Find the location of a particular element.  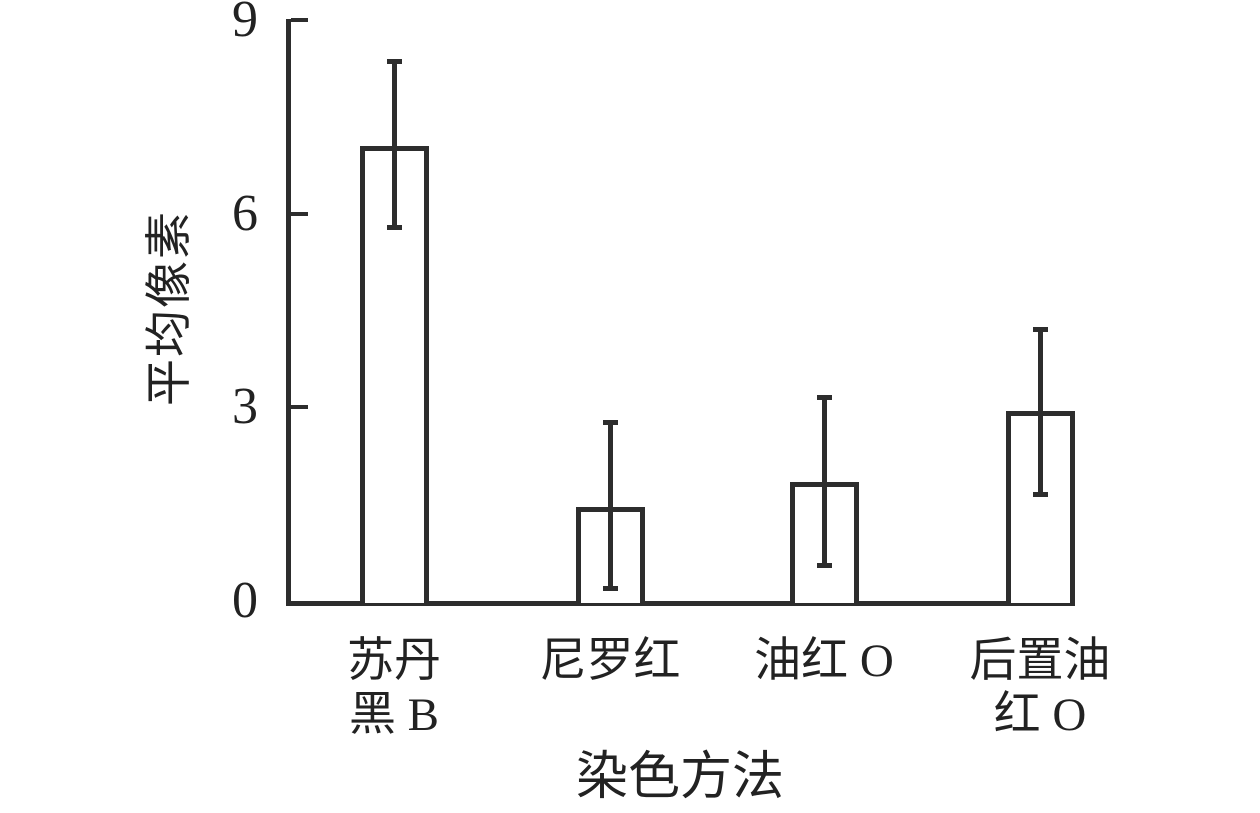

x-category-label: 油红 O is located at coordinates (824, 661).